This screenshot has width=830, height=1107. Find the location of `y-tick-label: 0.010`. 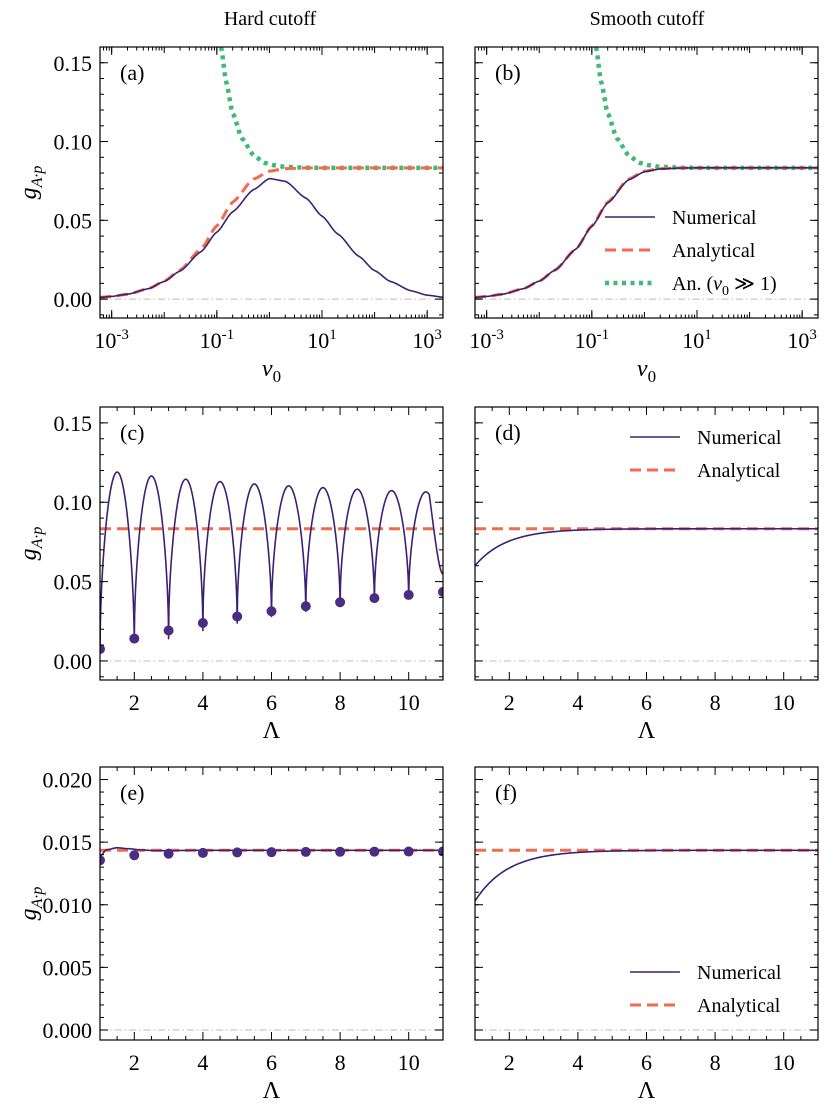

y-tick-label: 0.010 is located at coordinates (68, 905).